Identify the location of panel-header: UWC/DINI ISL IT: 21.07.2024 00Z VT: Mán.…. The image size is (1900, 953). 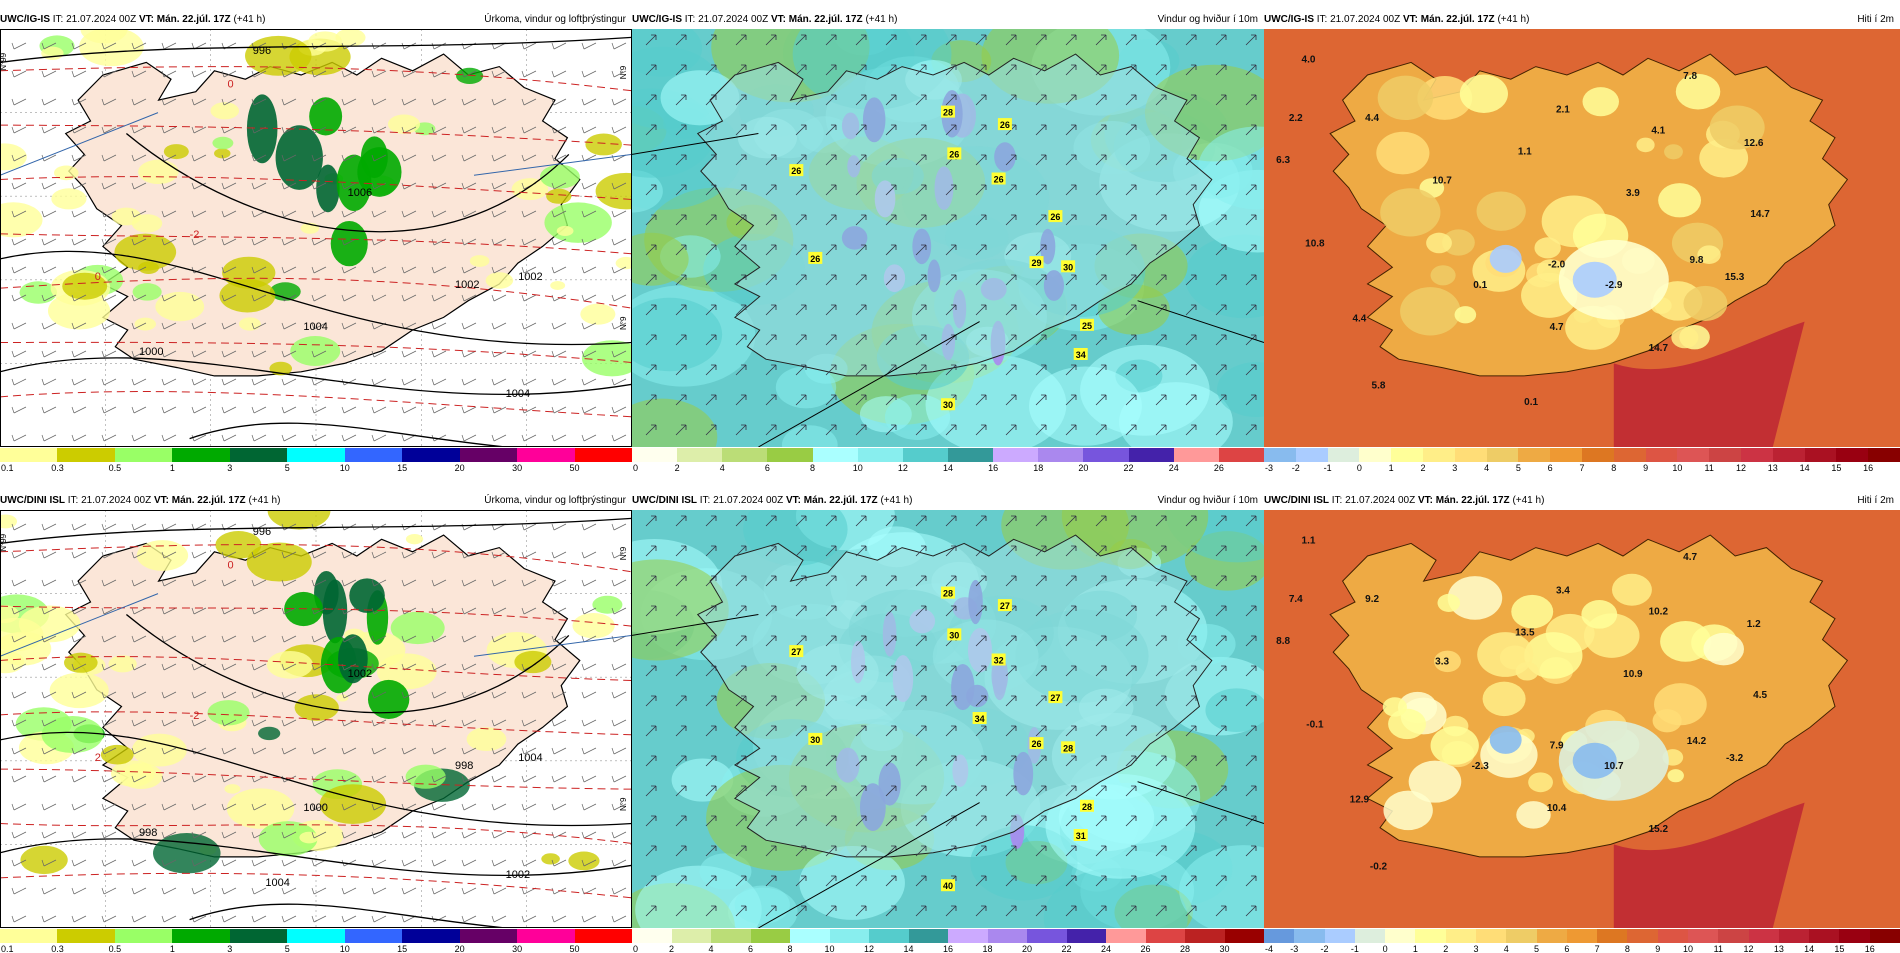
(1582, 501).